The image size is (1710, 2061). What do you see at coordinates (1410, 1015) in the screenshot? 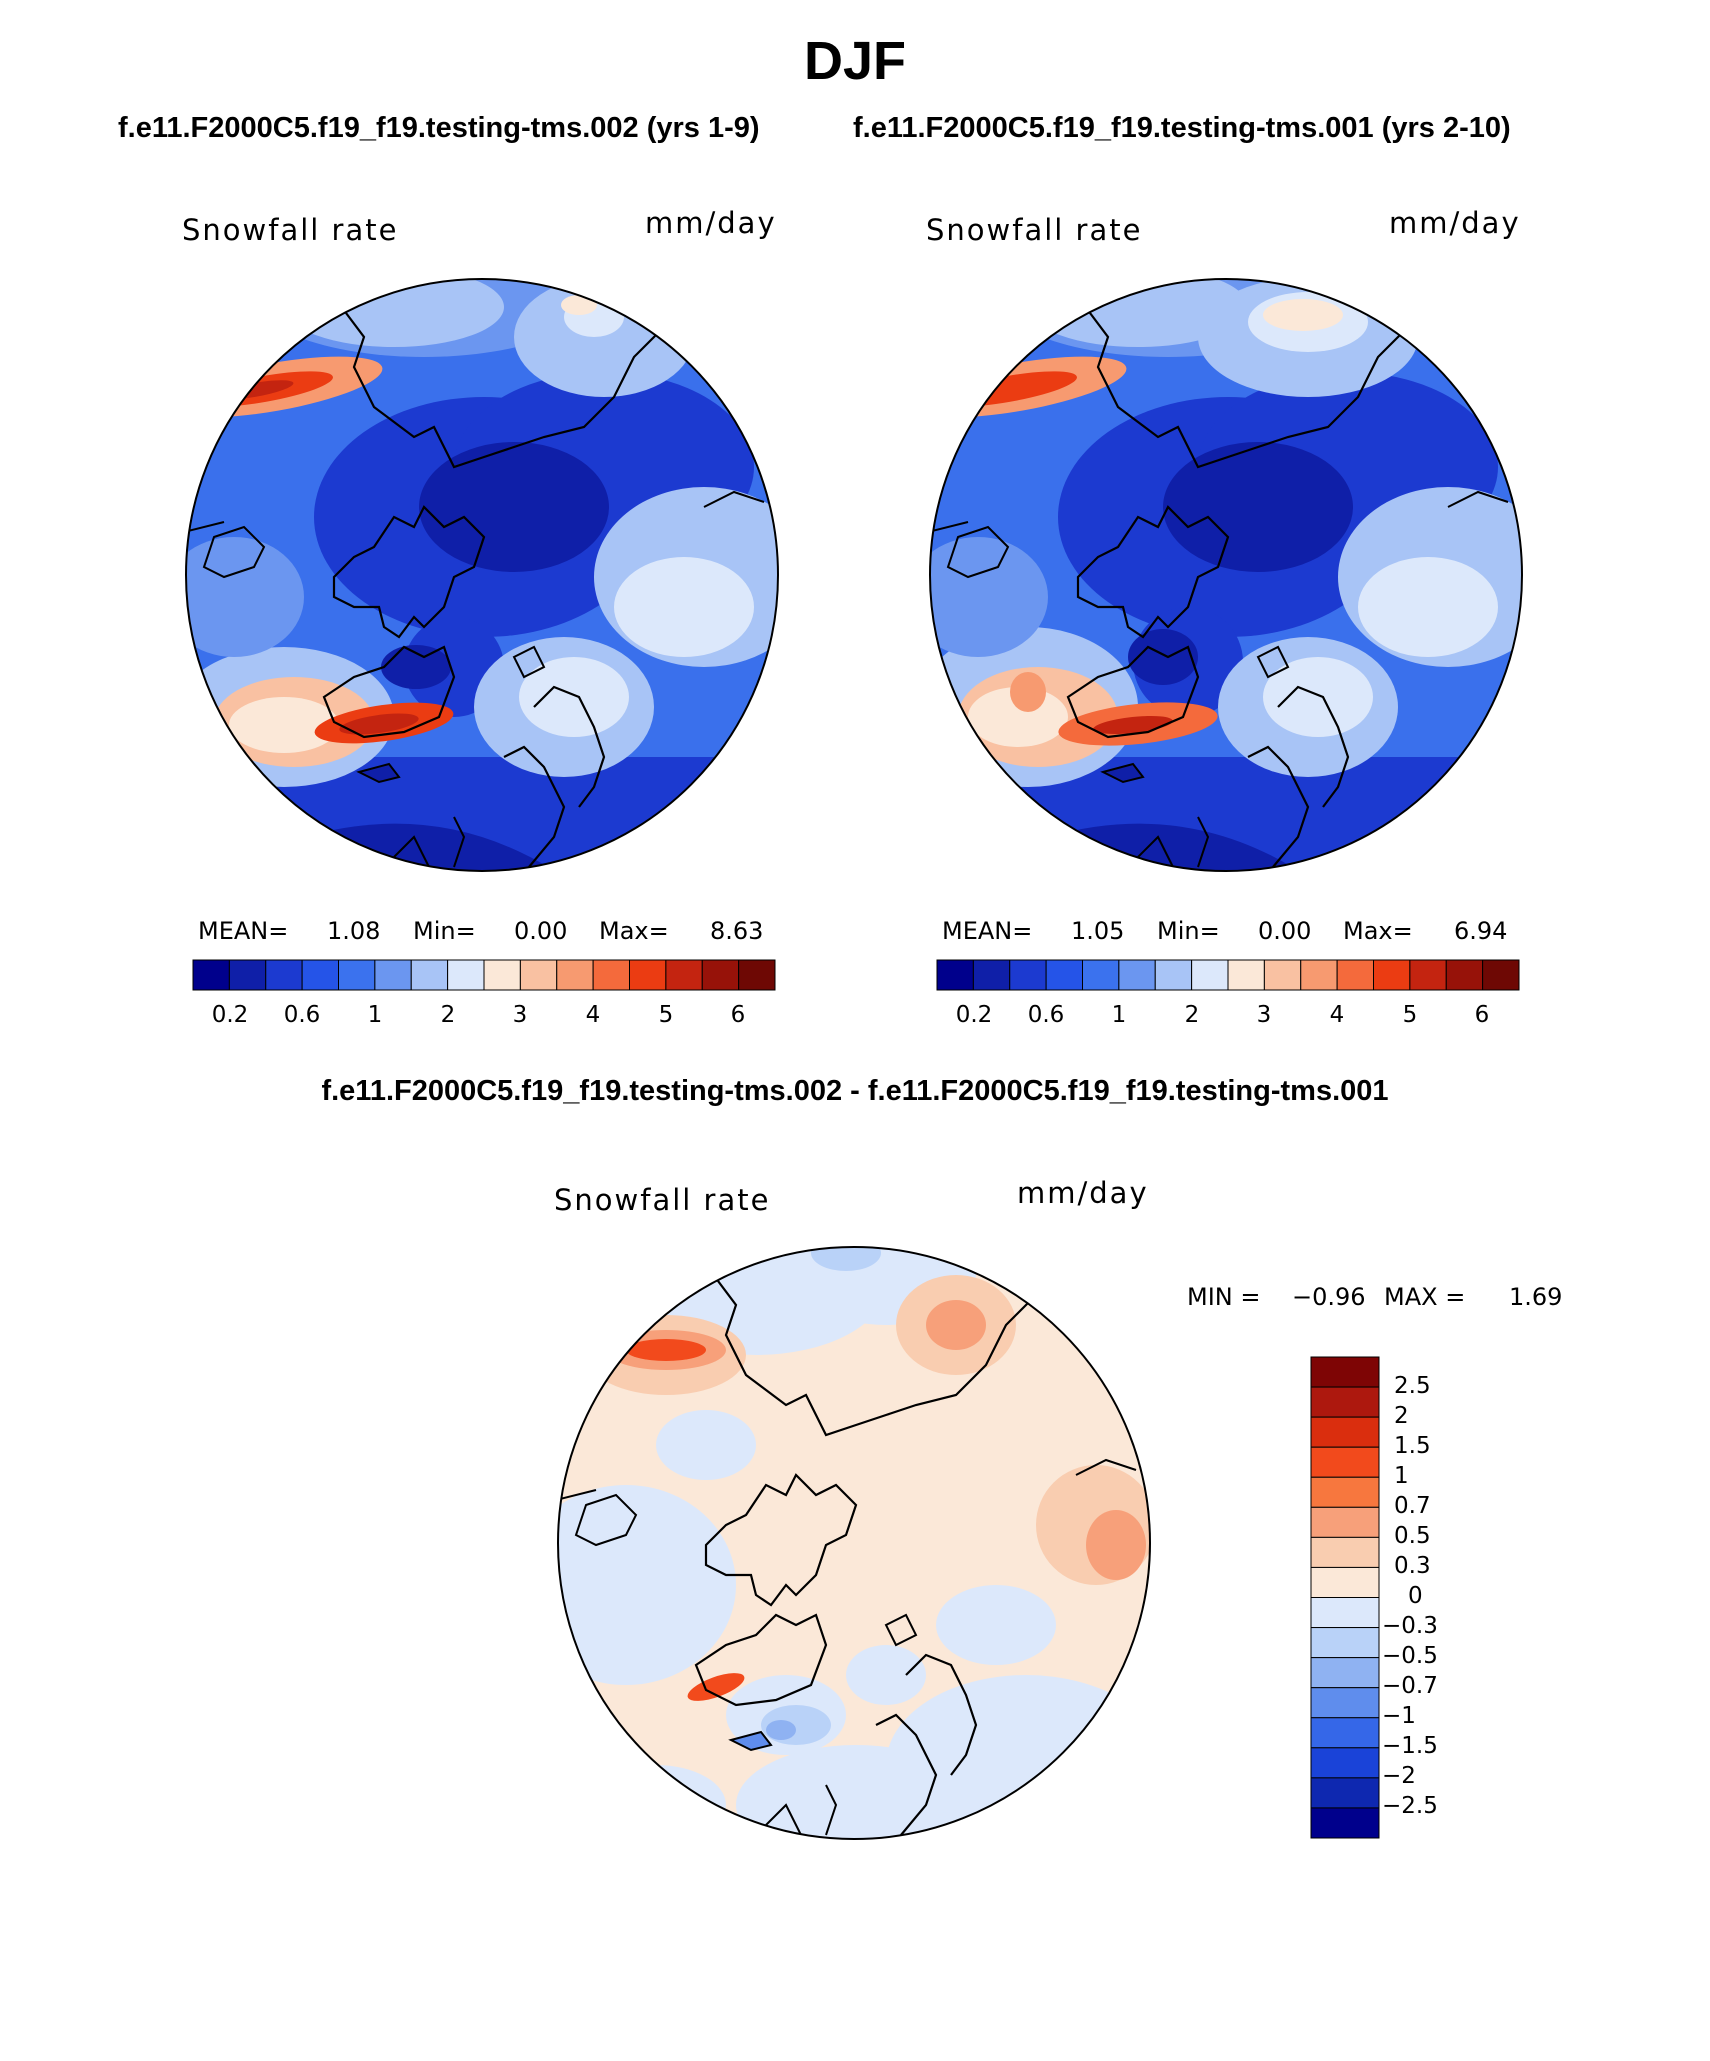
I see `right-colorbar-tick: 5` at bounding box center [1410, 1015].